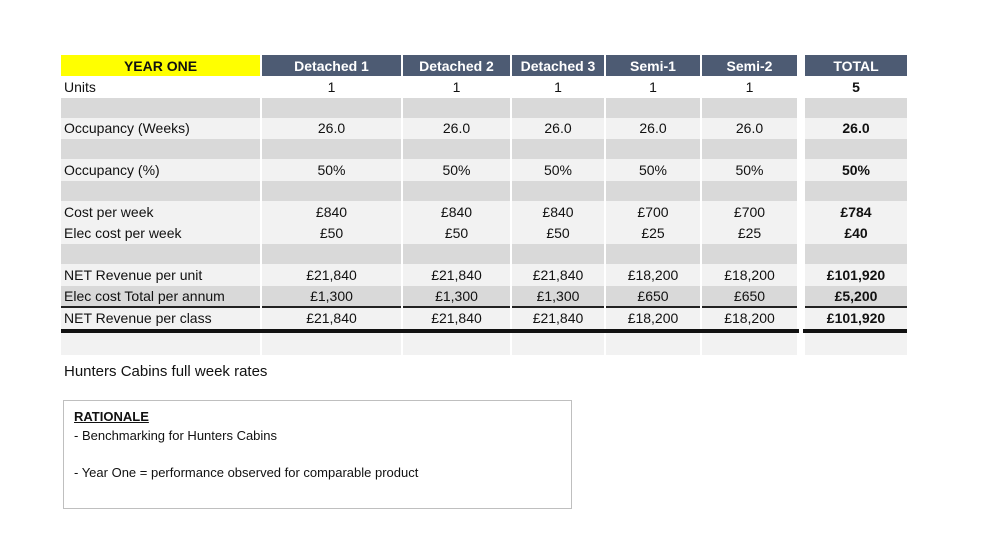 Image resolution: width=988 pixels, height=539 pixels. What do you see at coordinates (161, 233) in the screenshot?
I see `row-label: Elec cost per week` at bounding box center [161, 233].